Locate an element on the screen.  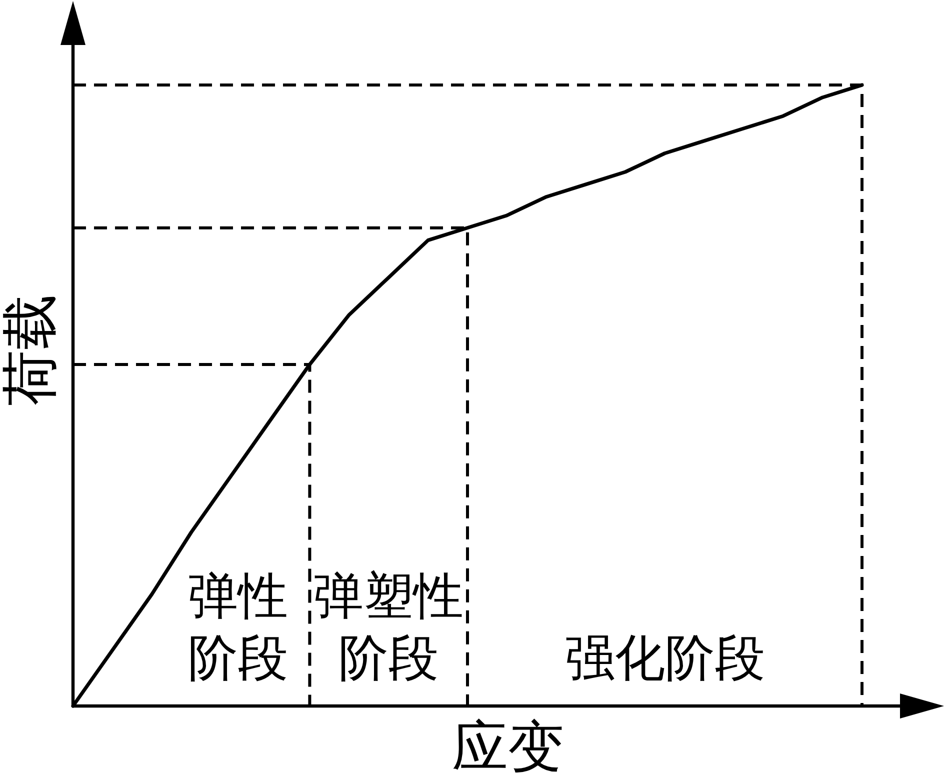
ylabel: 荷载 is located at coordinates (31, 350).